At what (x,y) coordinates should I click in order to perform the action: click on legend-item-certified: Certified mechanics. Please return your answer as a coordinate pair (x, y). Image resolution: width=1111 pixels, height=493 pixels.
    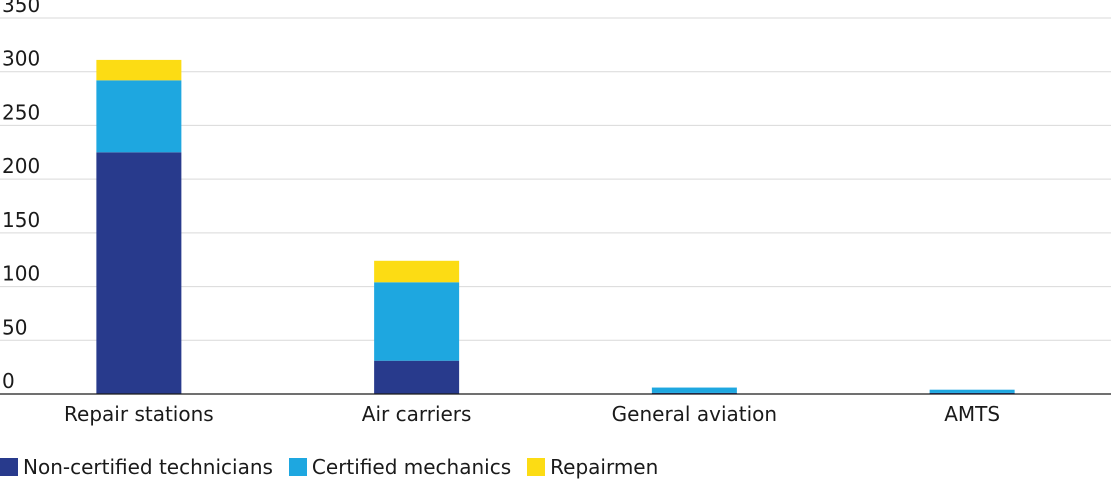
    Looking at the image, I should click on (400, 467).